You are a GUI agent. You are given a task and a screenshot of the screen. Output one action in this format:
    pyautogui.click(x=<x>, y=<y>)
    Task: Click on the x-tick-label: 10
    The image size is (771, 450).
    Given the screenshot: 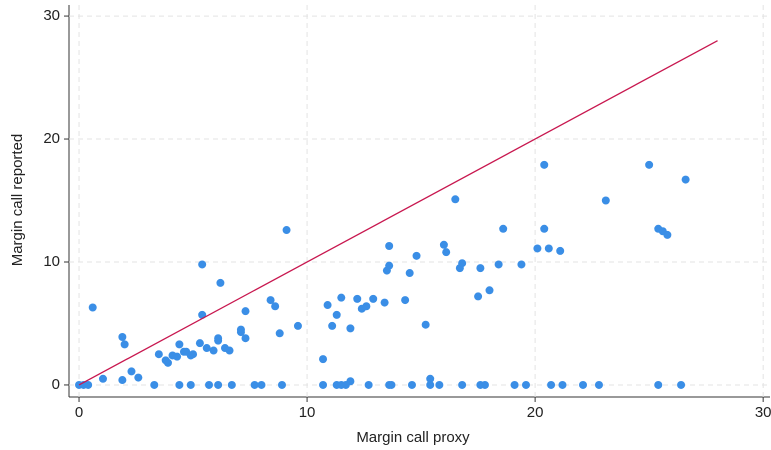 What is the action you would take?
    pyautogui.click(x=307, y=412)
    